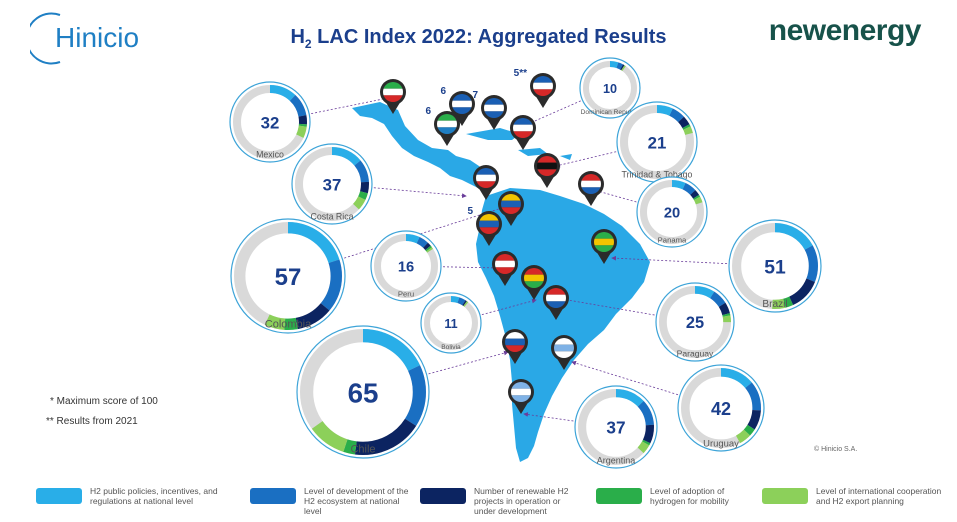 This screenshot has width=957, height=522. I want to click on newenergy-brand-logo: newenergy, so click(845, 30).